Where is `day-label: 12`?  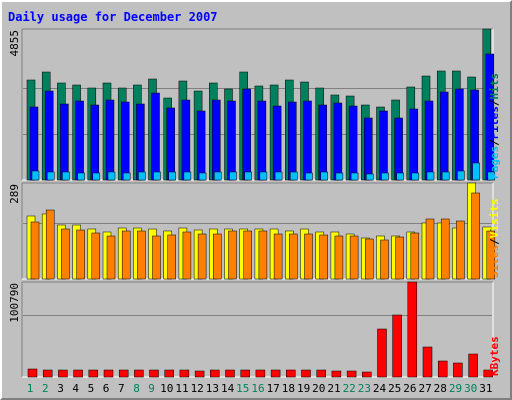
day-label: 12 is located at coordinates (197, 388).